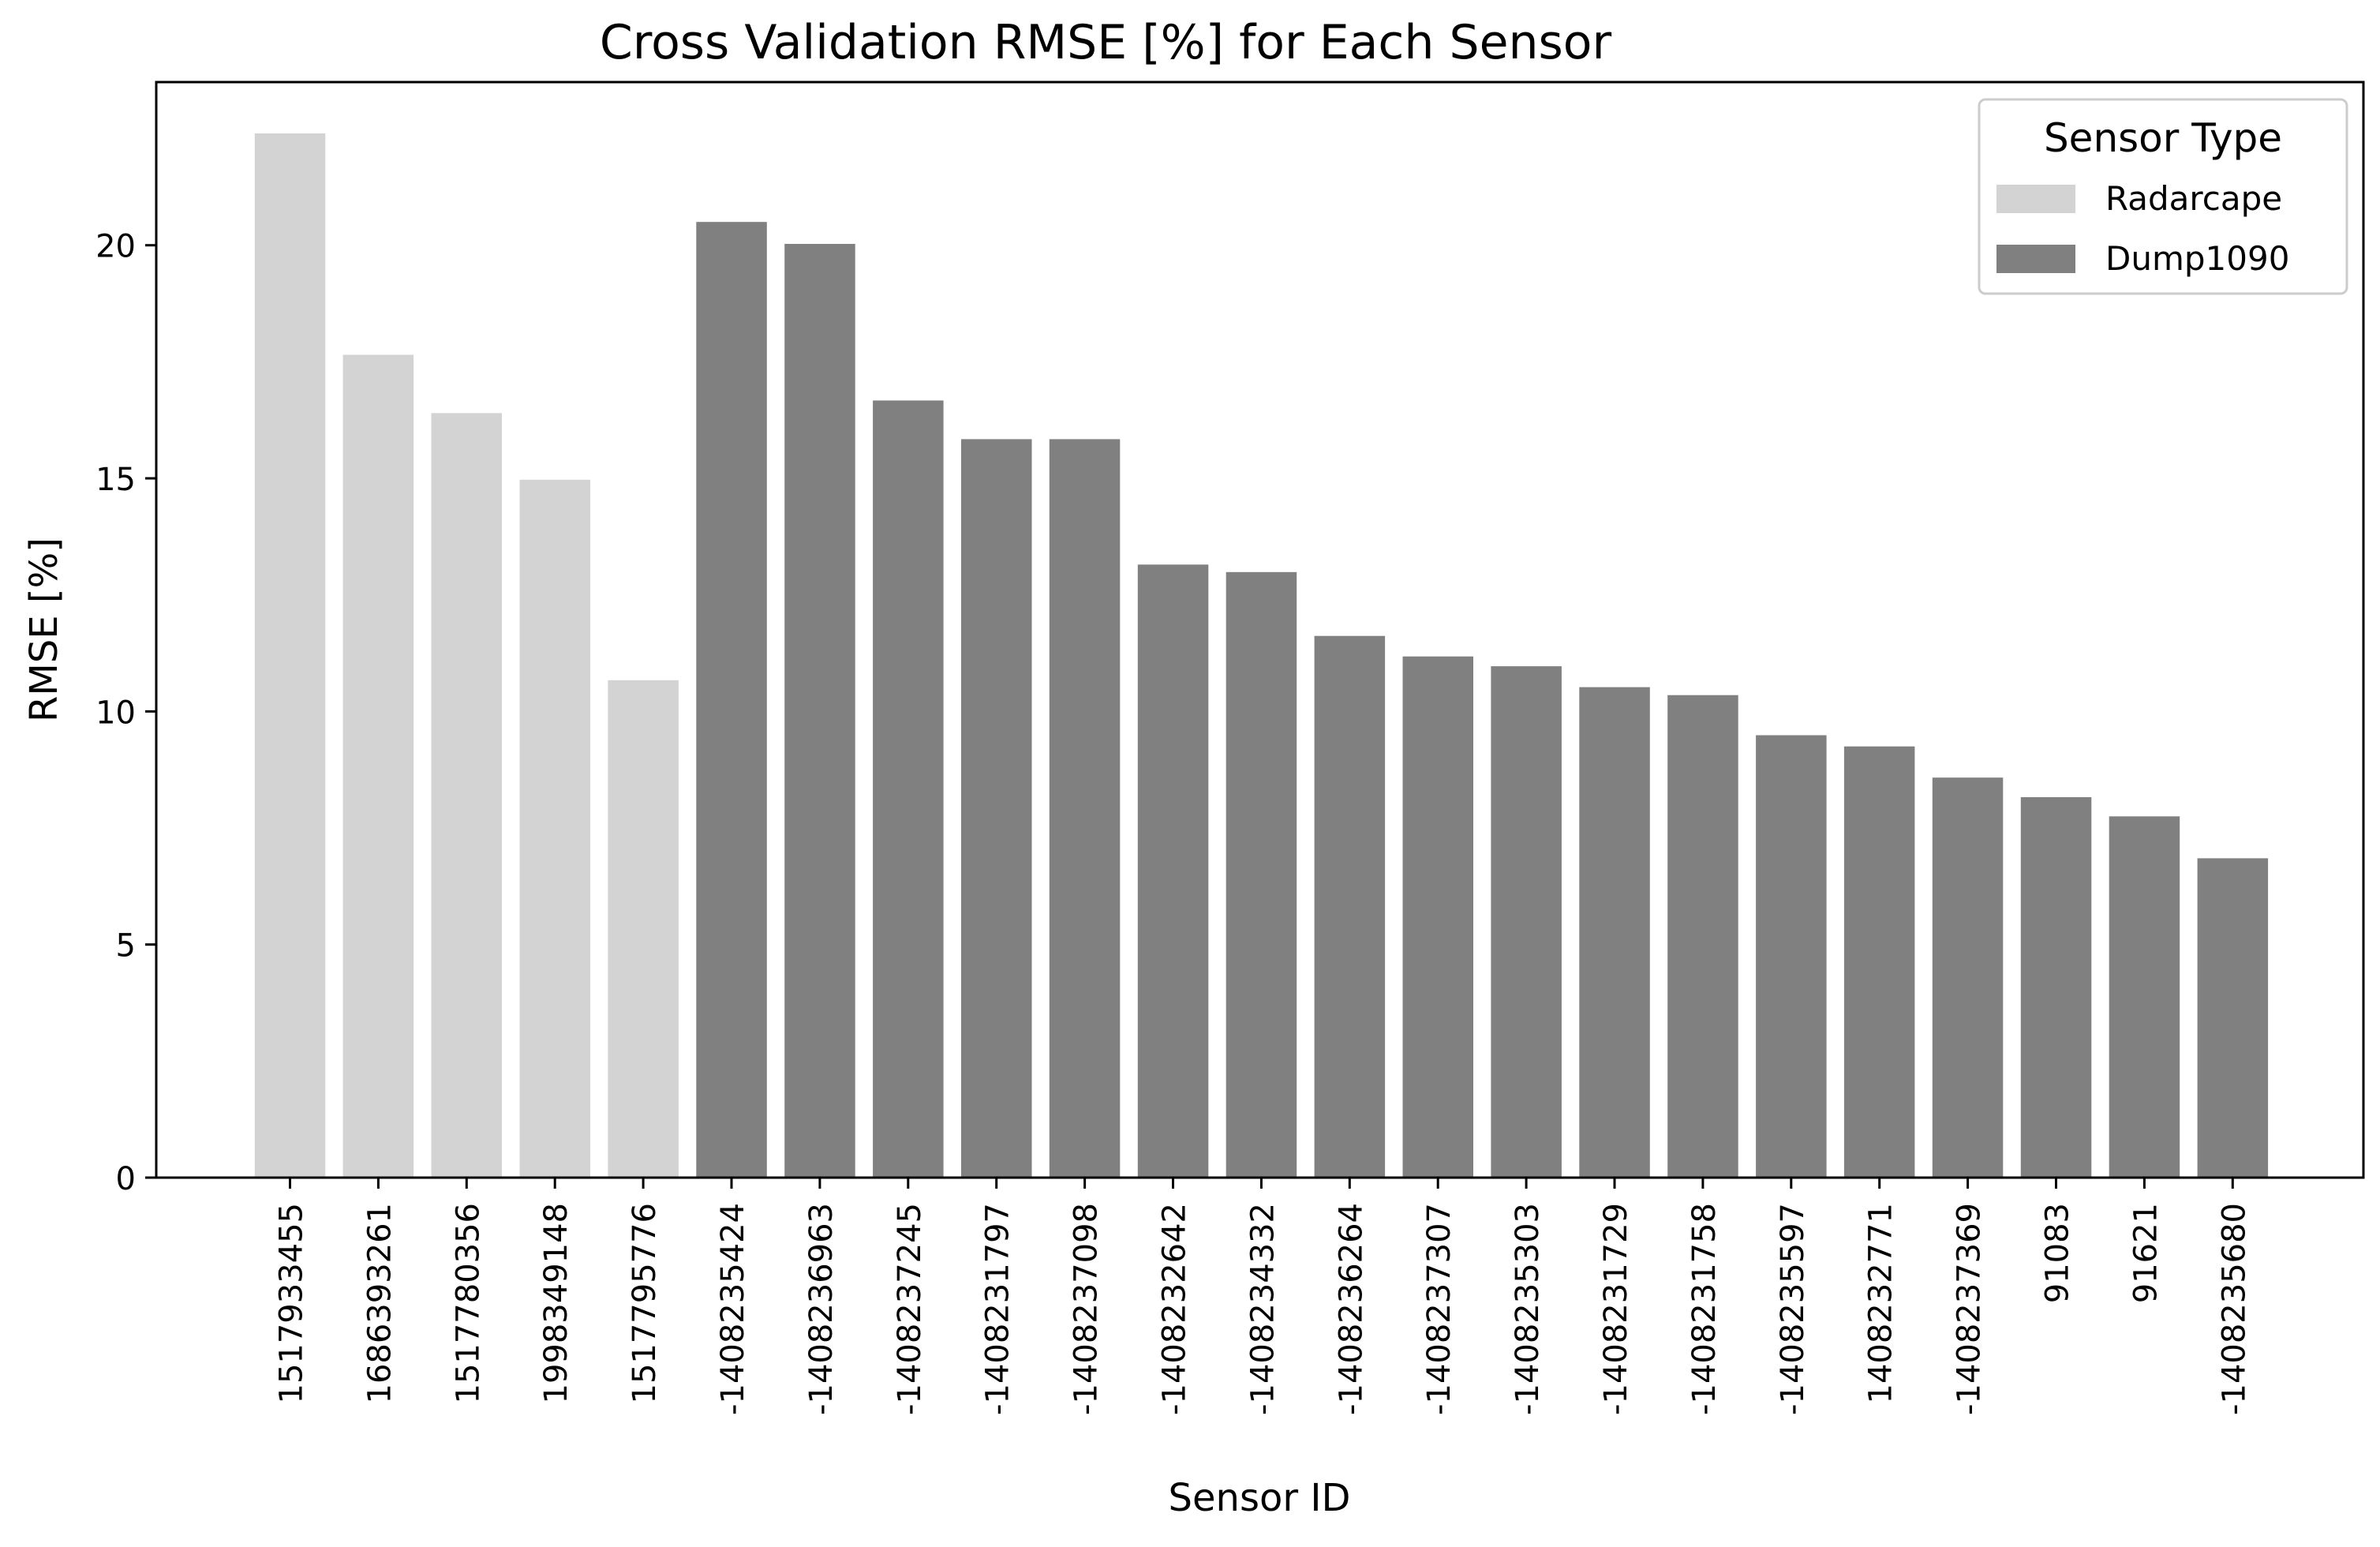 The width and height of the screenshot is (2380, 1547). I want to click on x-tick-label: -1408234332, so click(1262, 1309).